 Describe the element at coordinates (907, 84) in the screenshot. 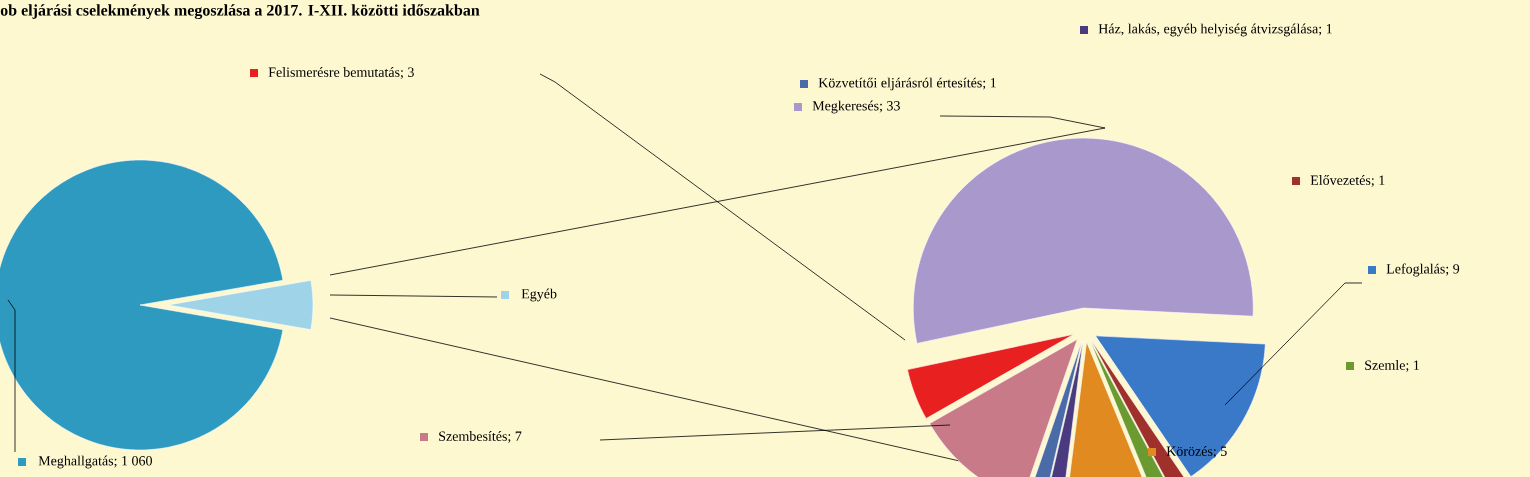

I see `legend-label: Közvetítői eljárásról értesítés; 1` at that location.